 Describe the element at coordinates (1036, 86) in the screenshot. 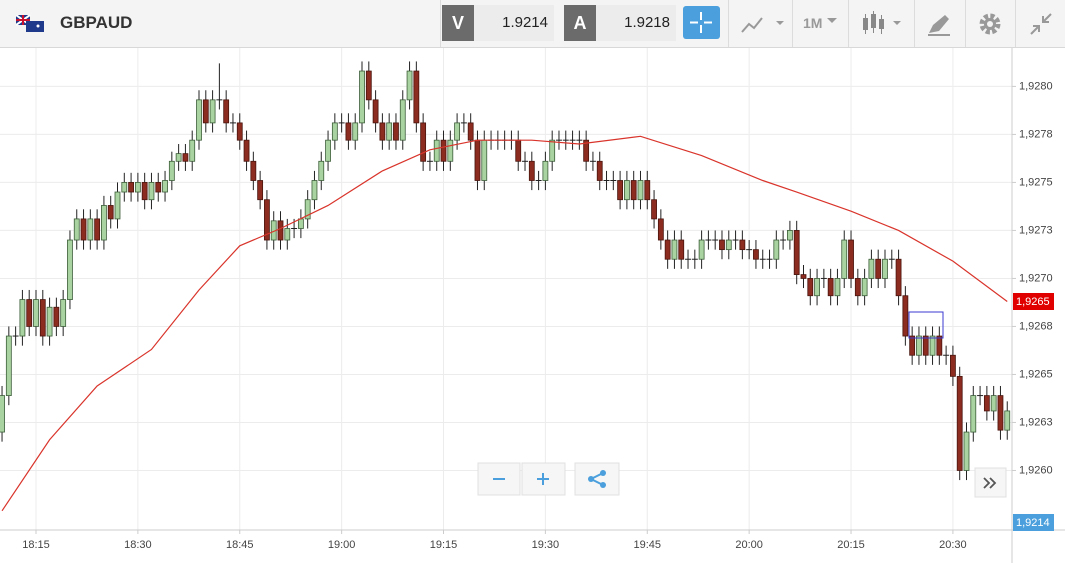

I see `y-tick-label: 1,9280` at that location.